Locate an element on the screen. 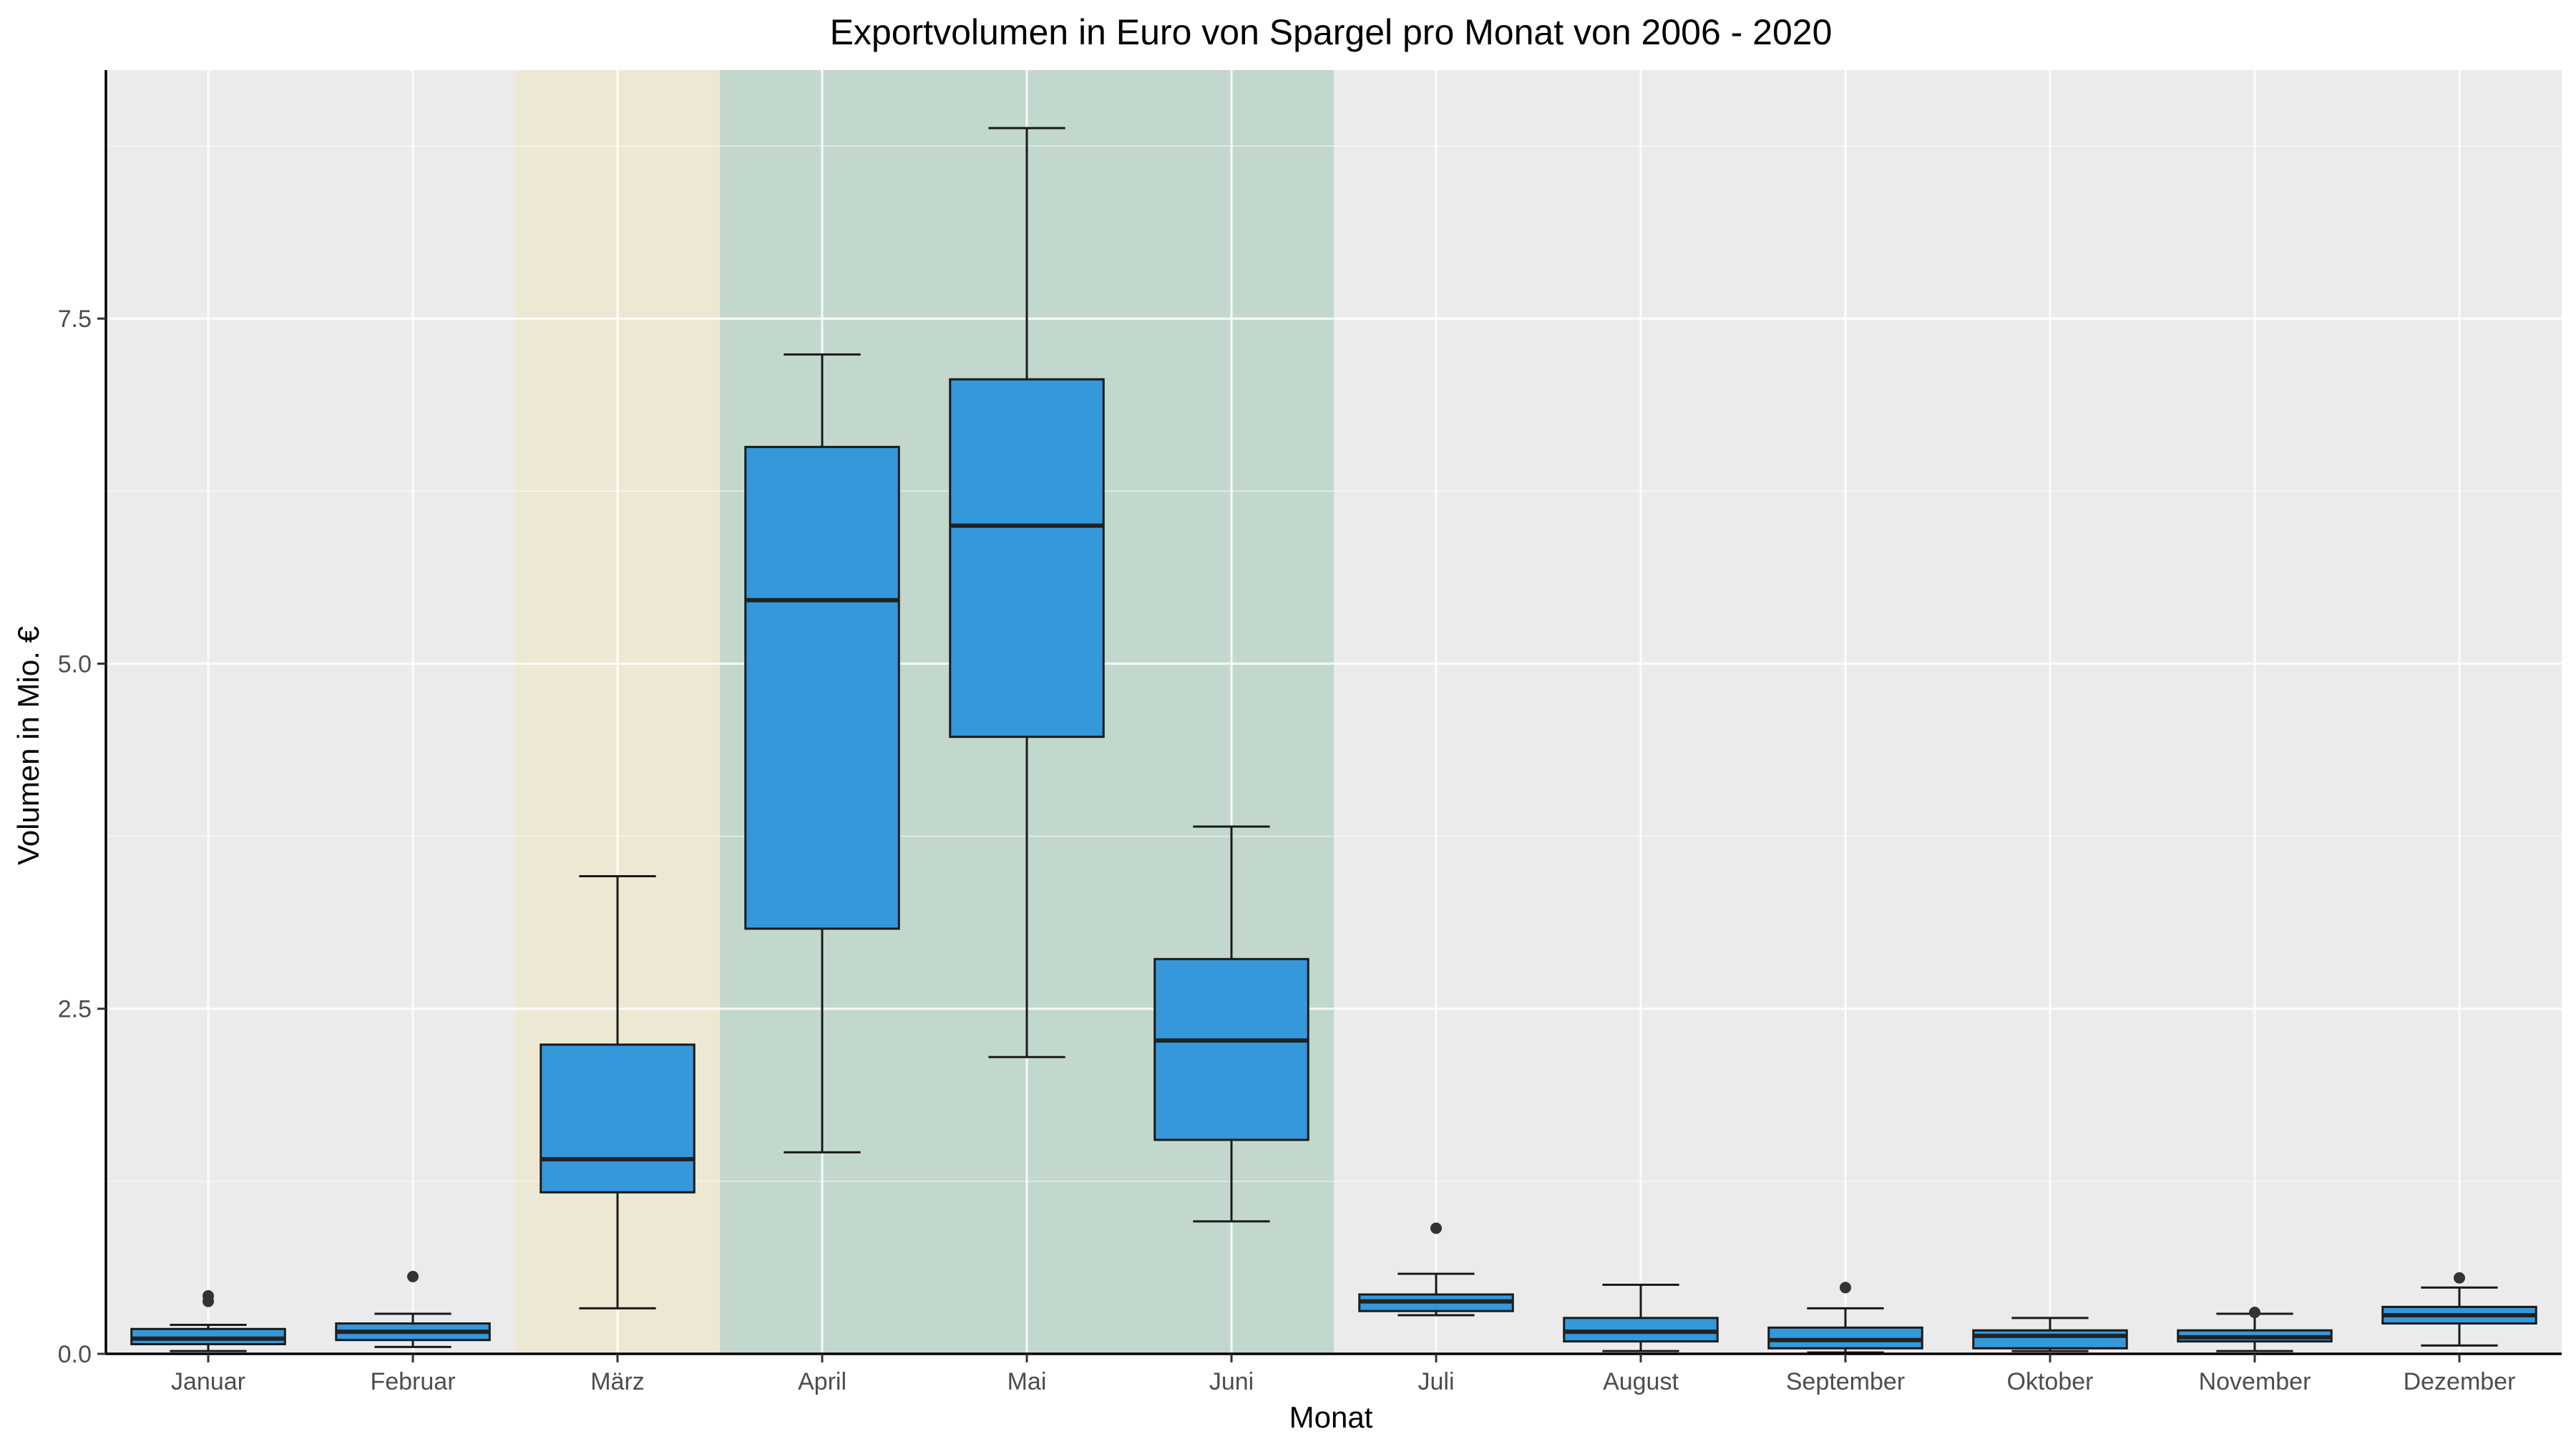 This screenshot has height=1449, width=2576. x-tick-label: Mai is located at coordinates (1027, 1381).